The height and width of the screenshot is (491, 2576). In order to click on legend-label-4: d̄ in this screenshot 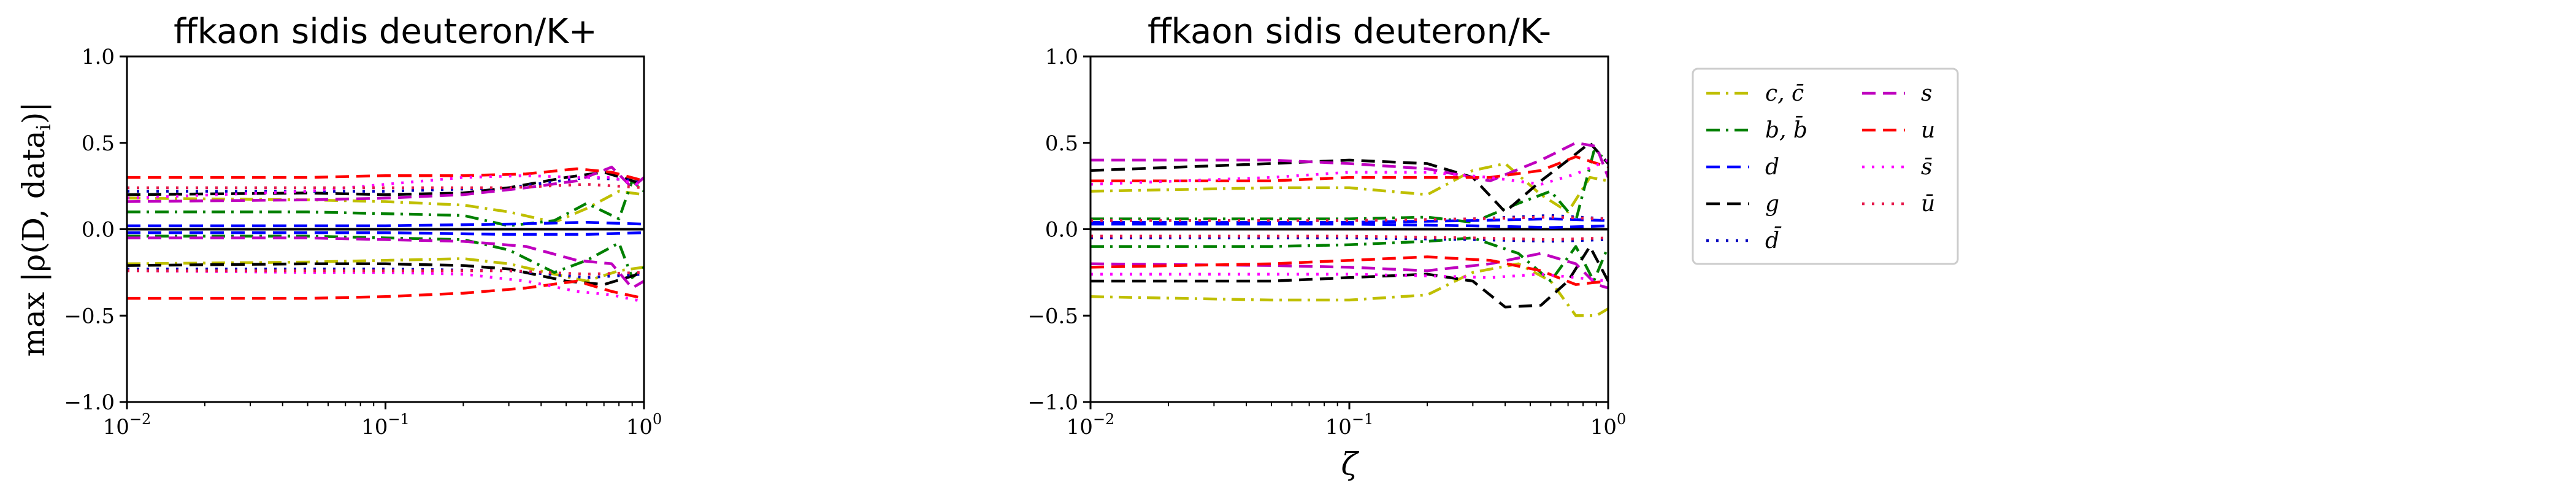, I will do `click(1773, 239)`.